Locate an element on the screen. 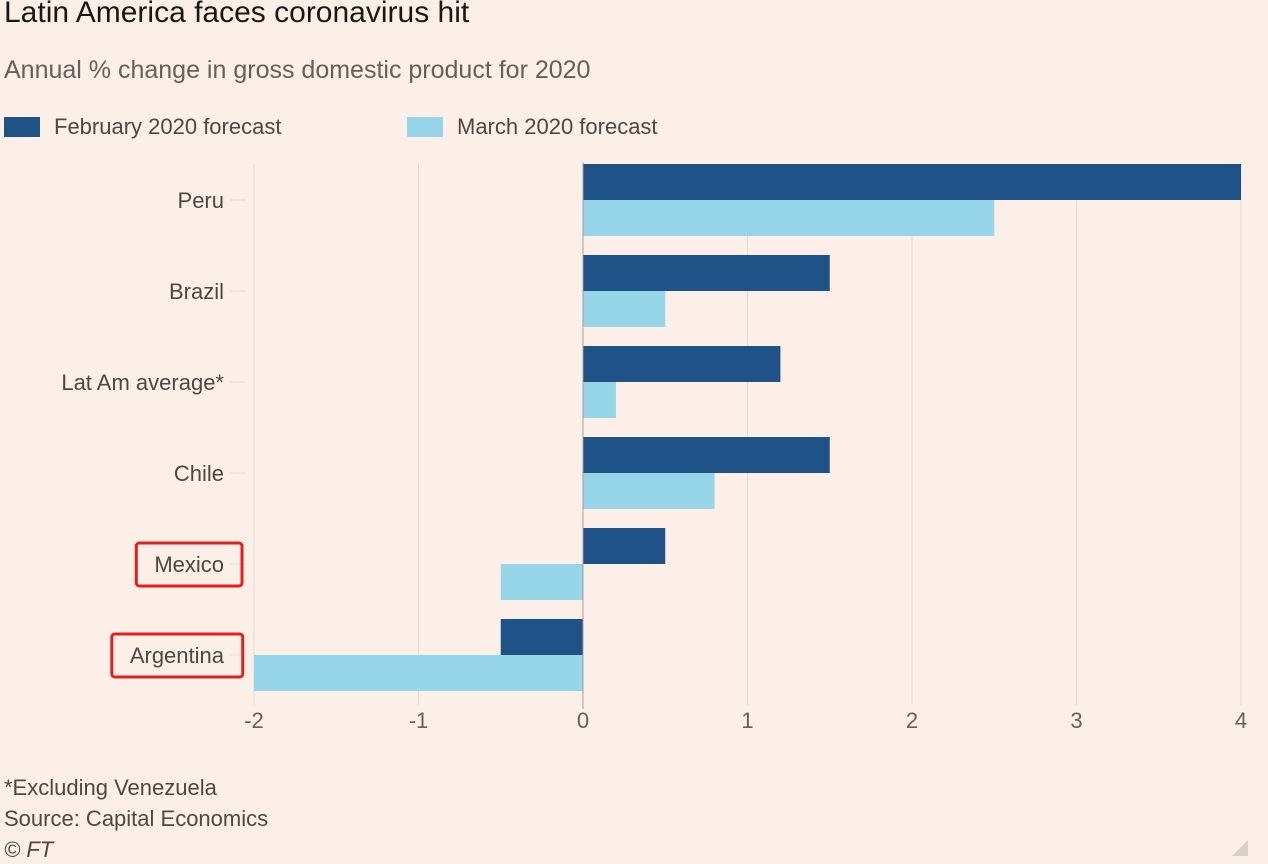  legend-label-february: February 2020 forecast is located at coordinates (168, 126).